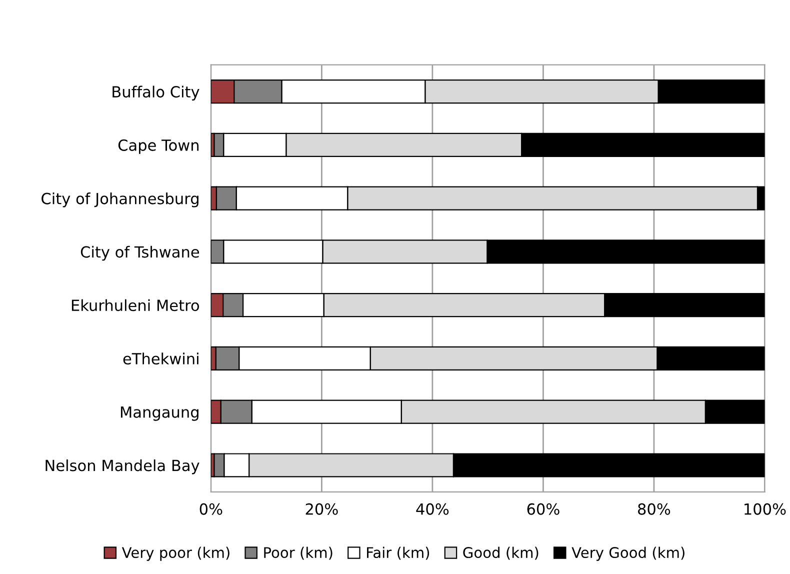 The image size is (790, 574). What do you see at coordinates (432, 509) in the screenshot?
I see `x-tick-label: 40%` at bounding box center [432, 509].